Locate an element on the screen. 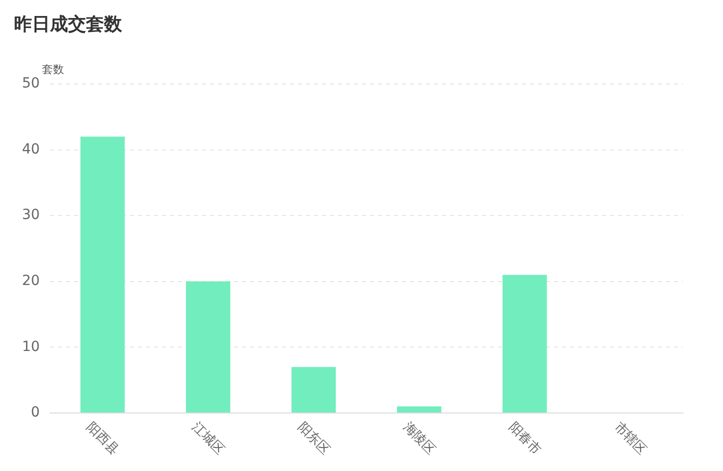 This screenshot has width=723, height=471. x-tick-label: 江城区 is located at coordinates (208, 439).